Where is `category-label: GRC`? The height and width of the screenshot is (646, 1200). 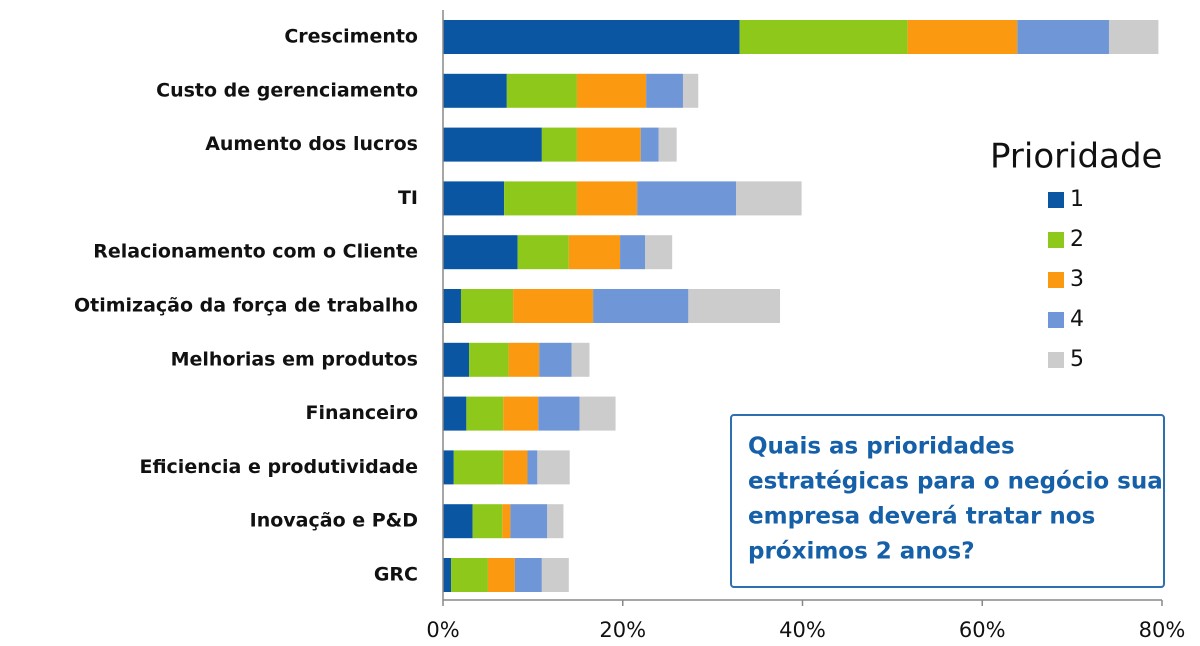
category-label: GRC is located at coordinates (396, 575).